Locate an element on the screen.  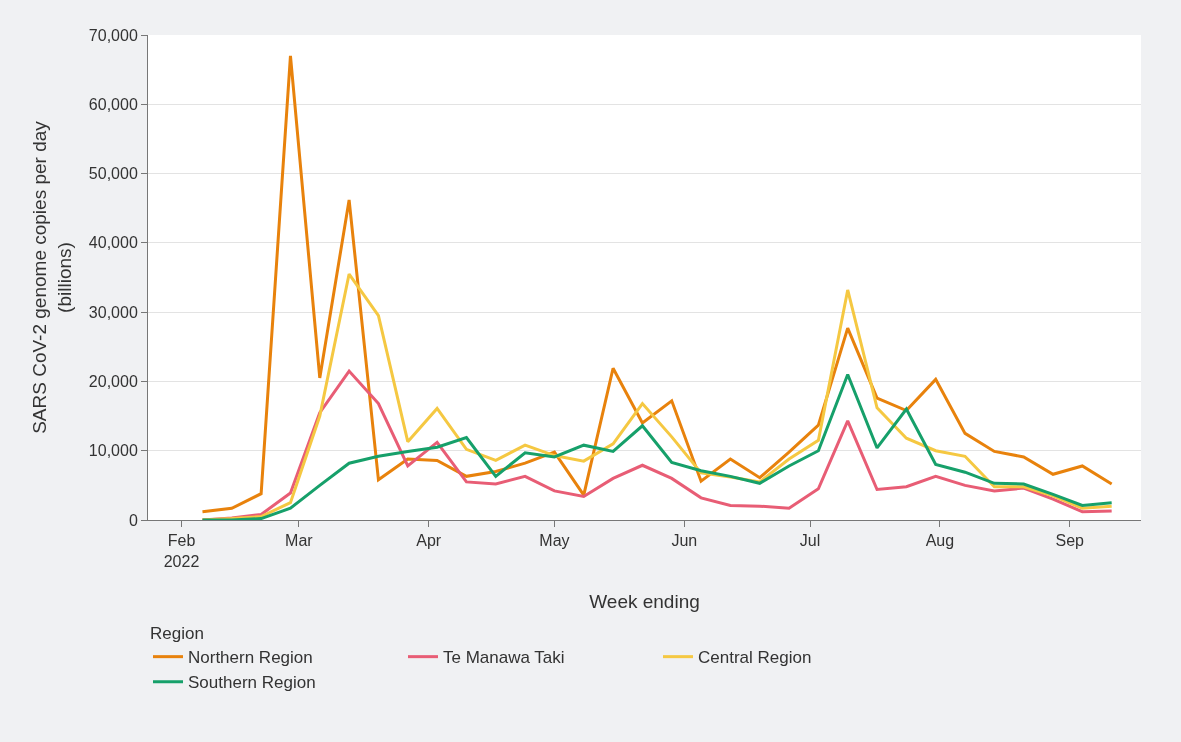
y-tick-label: 70,000 is located at coordinates (113, 35).